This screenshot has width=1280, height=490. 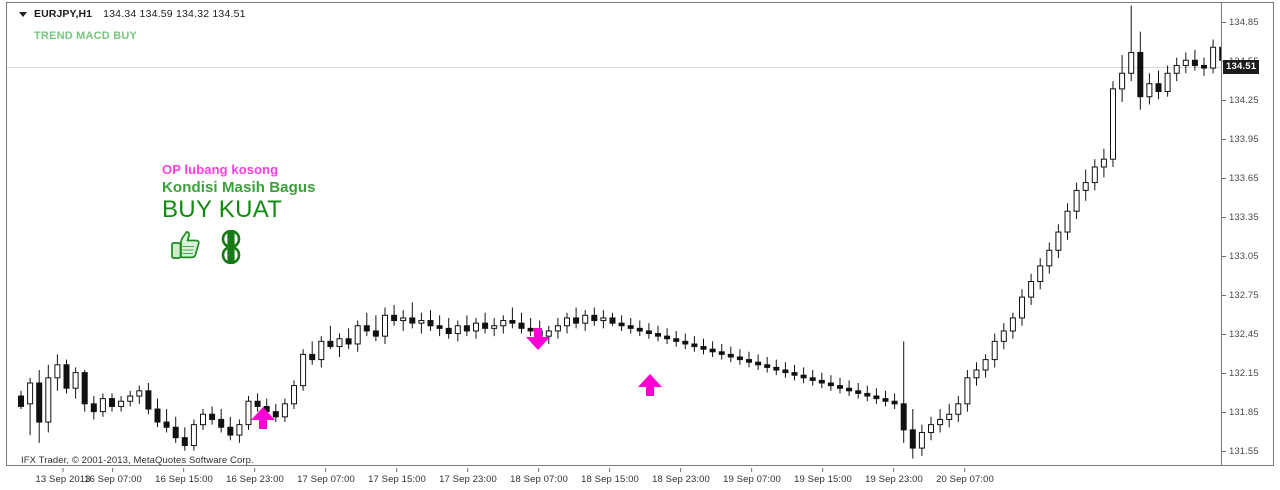 What do you see at coordinates (1244, 101) in the screenshot?
I see `price-tick-label: 134.25` at bounding box center [1244, 101].